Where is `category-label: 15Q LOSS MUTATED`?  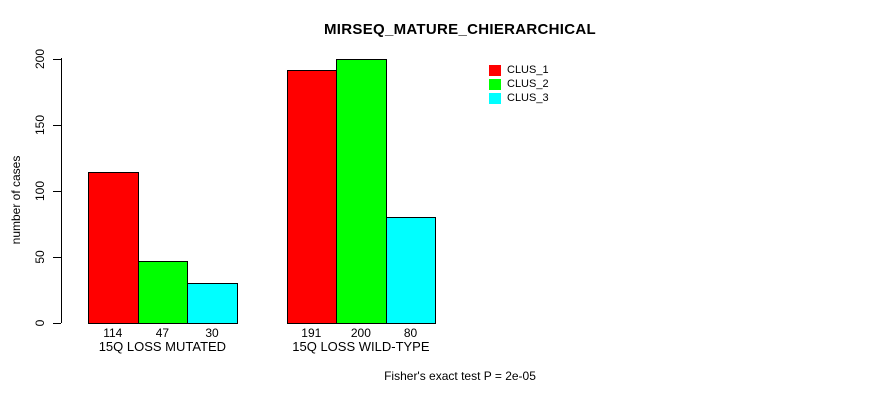
category-label: 15Q LOSS MUTATED is located at coordinates (162, 346).